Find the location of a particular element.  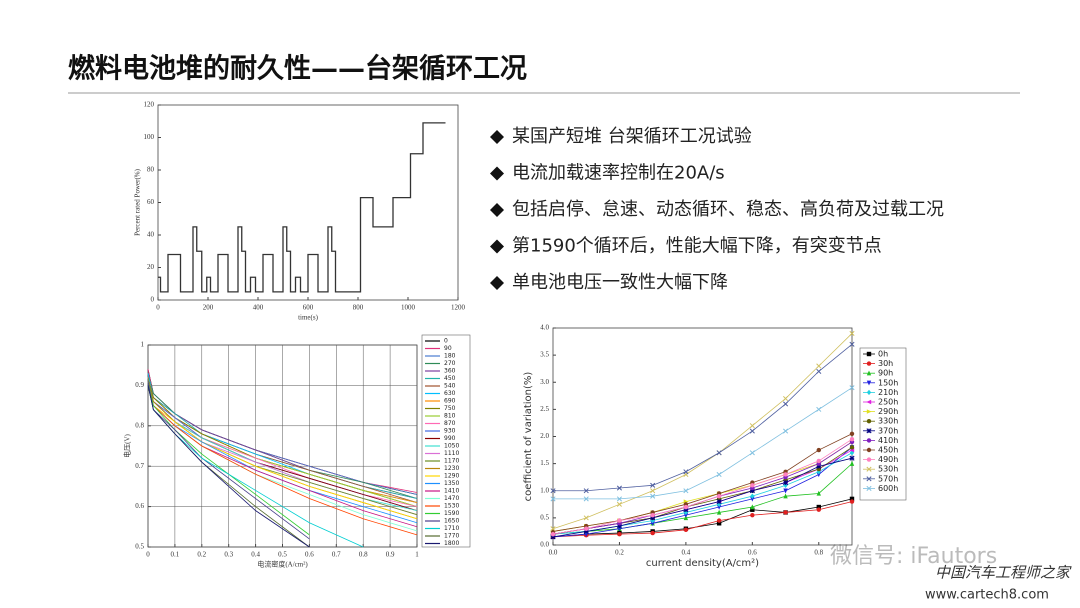

y-tick-label: 4.0 is located at coordinates (544, 328).